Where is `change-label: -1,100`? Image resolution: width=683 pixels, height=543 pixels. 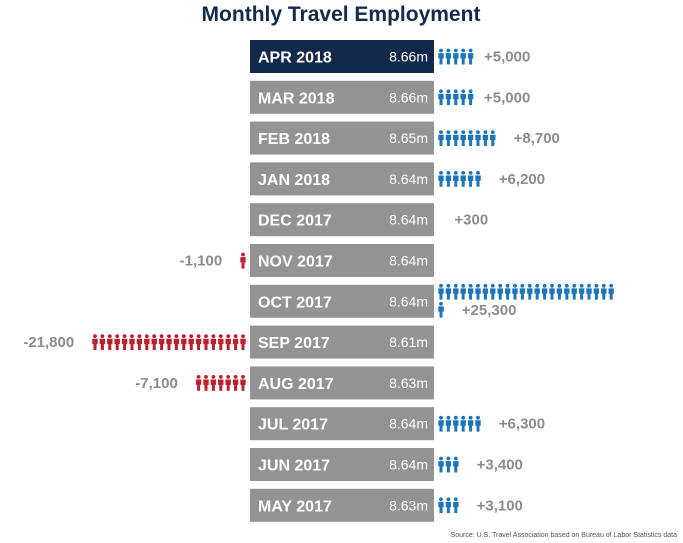 change-label: -1,100 is located at coordinates (201, 261).